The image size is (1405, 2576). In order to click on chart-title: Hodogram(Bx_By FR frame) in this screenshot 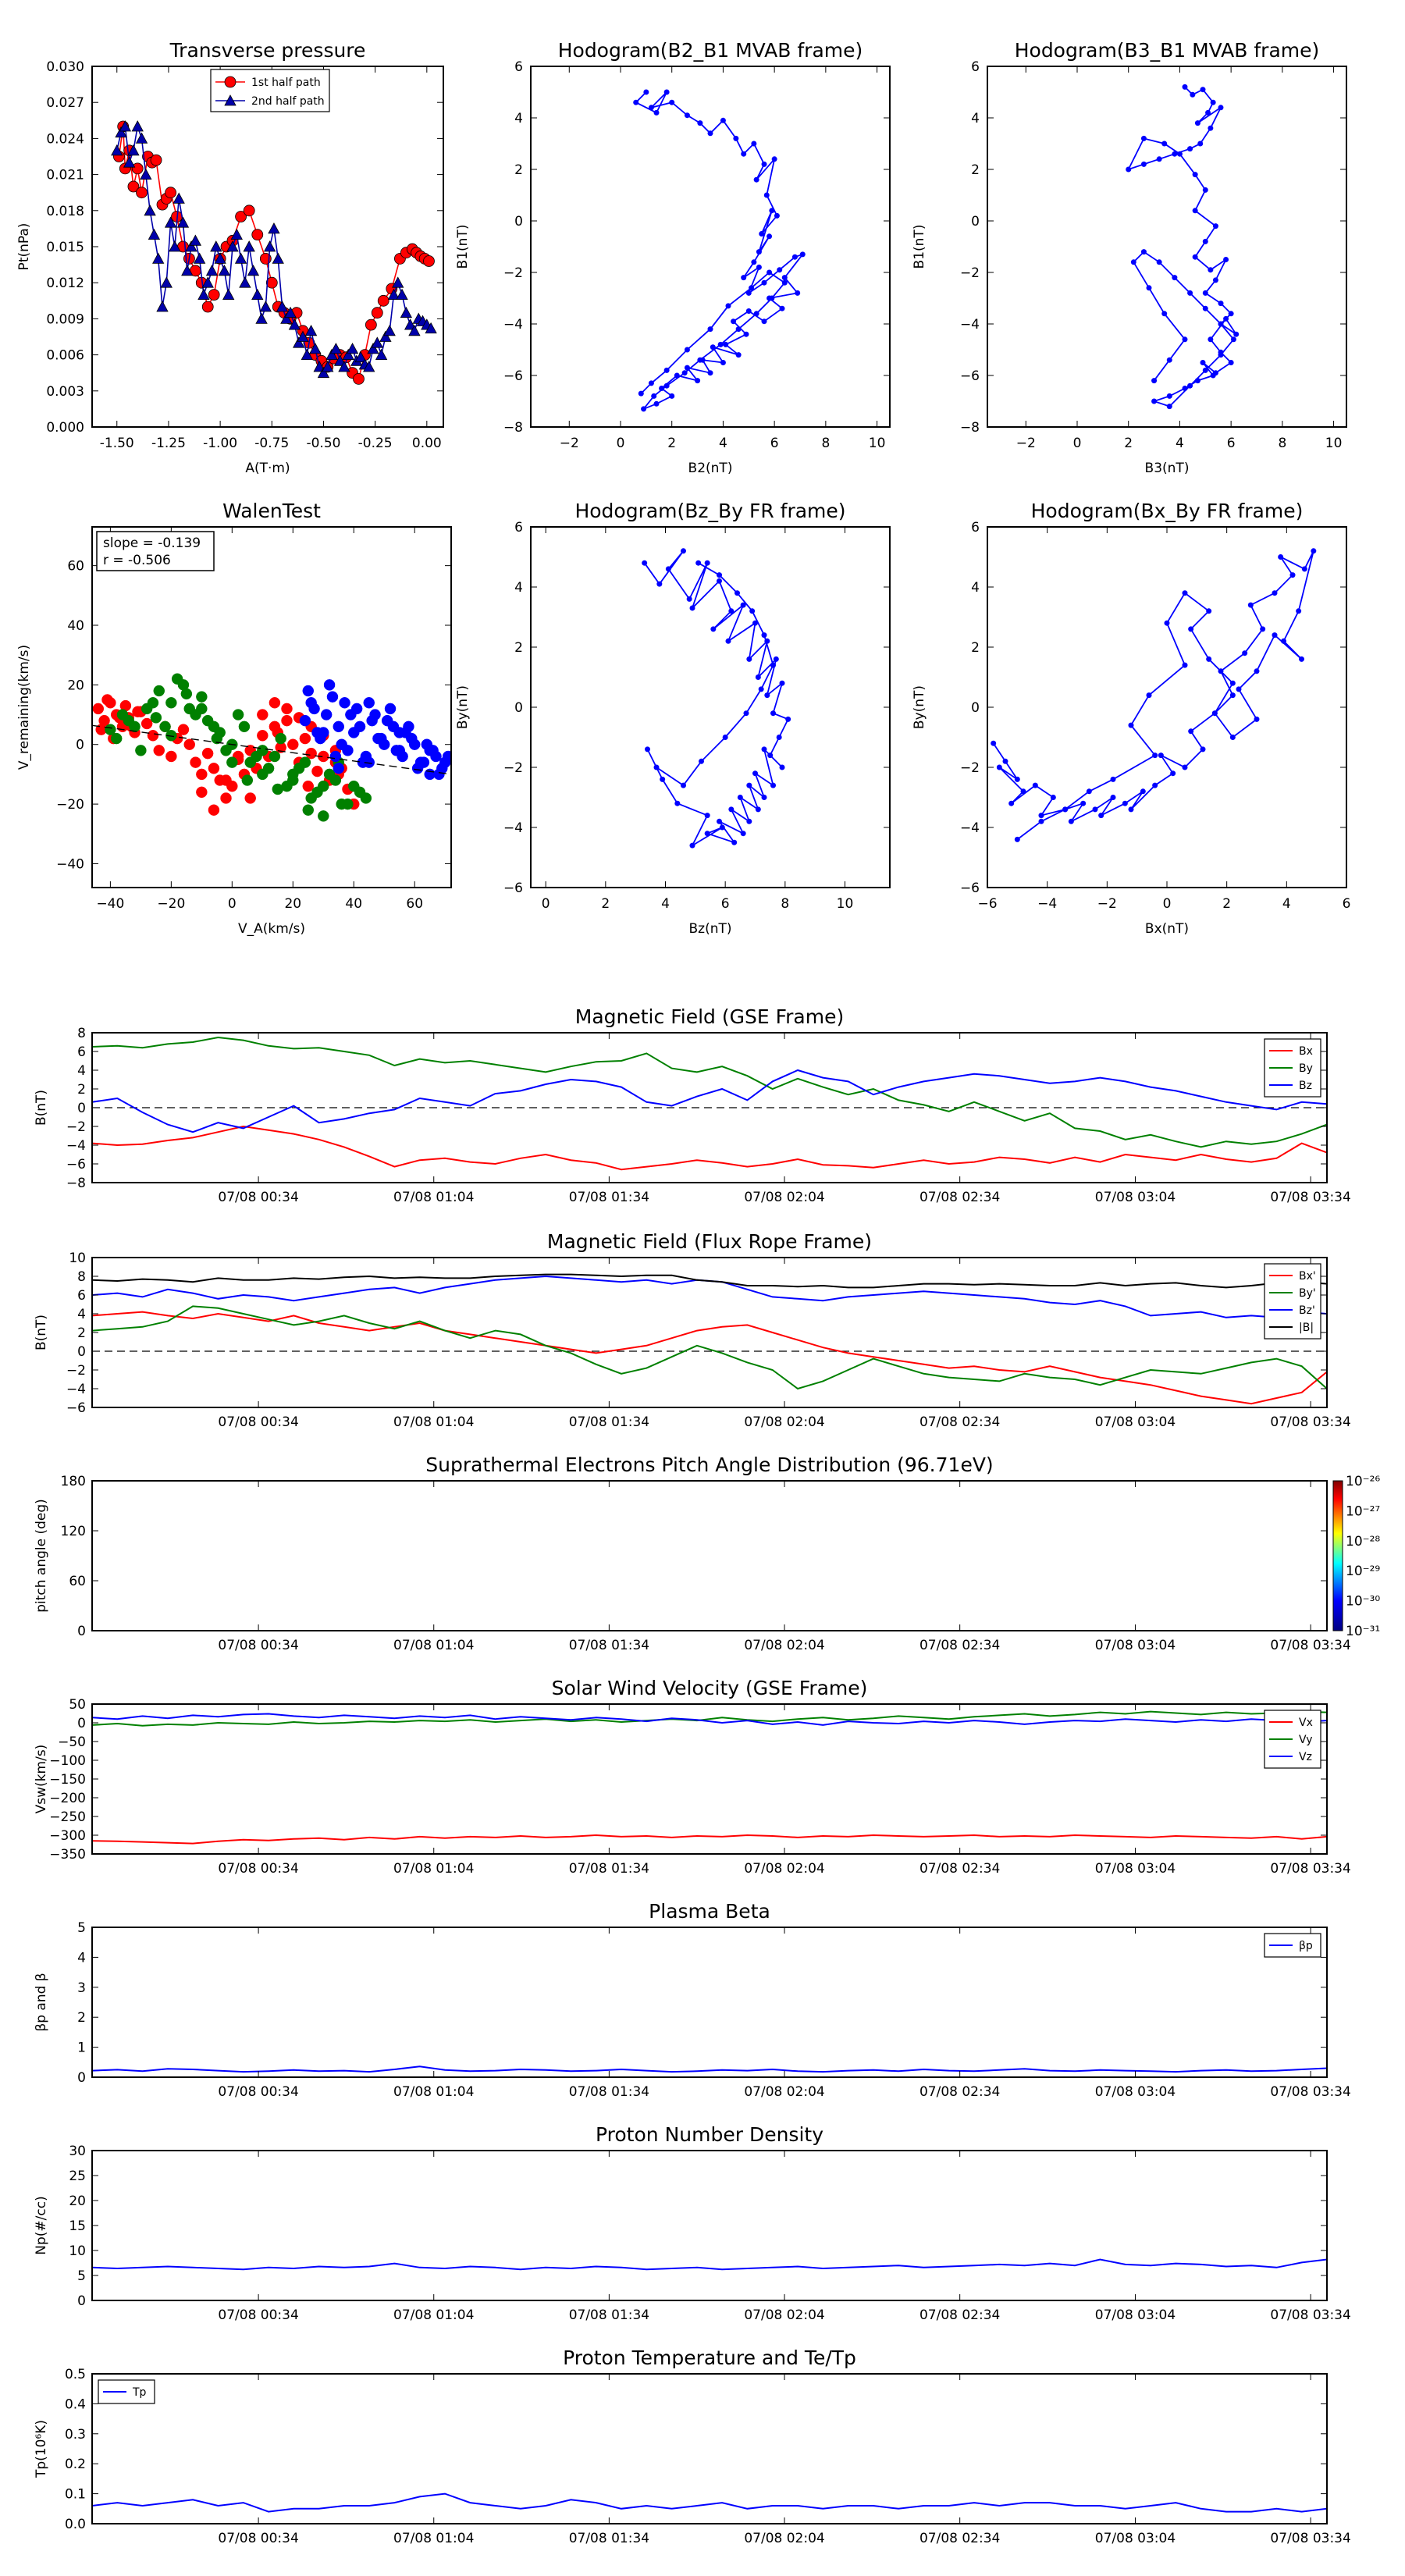, I will do `click(1167, 511)`.